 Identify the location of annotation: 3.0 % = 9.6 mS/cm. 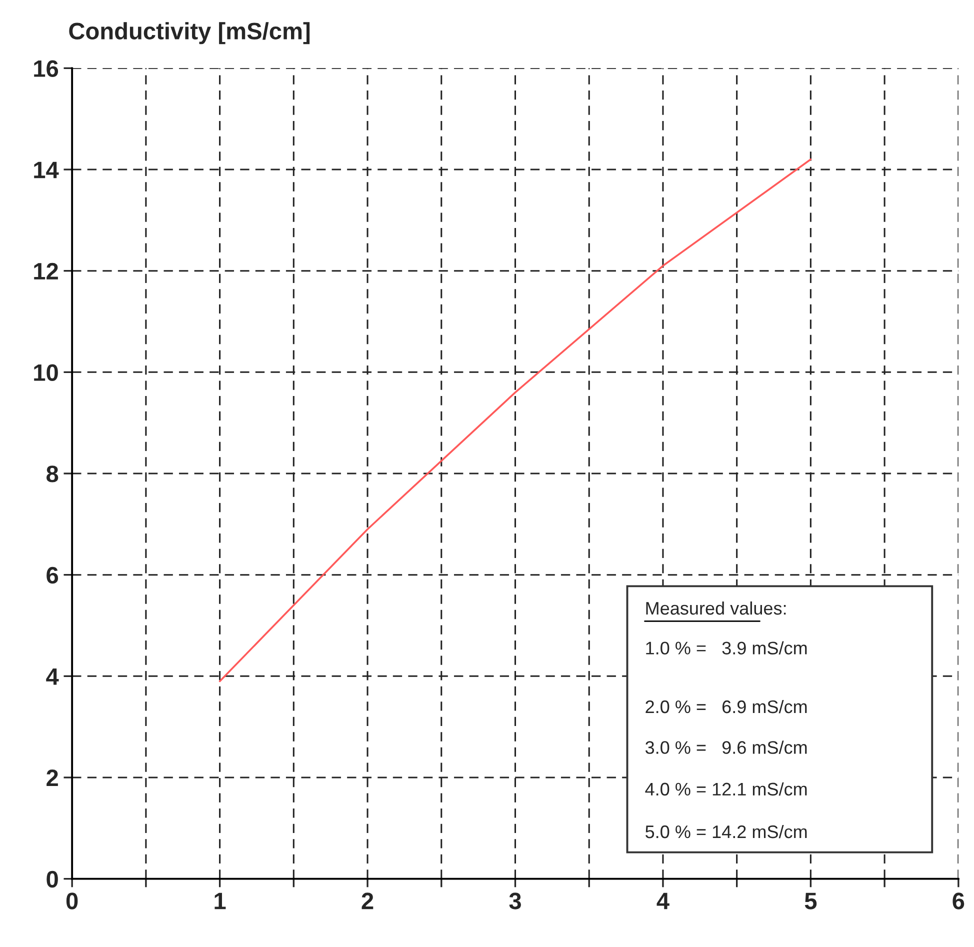
(726, 747).